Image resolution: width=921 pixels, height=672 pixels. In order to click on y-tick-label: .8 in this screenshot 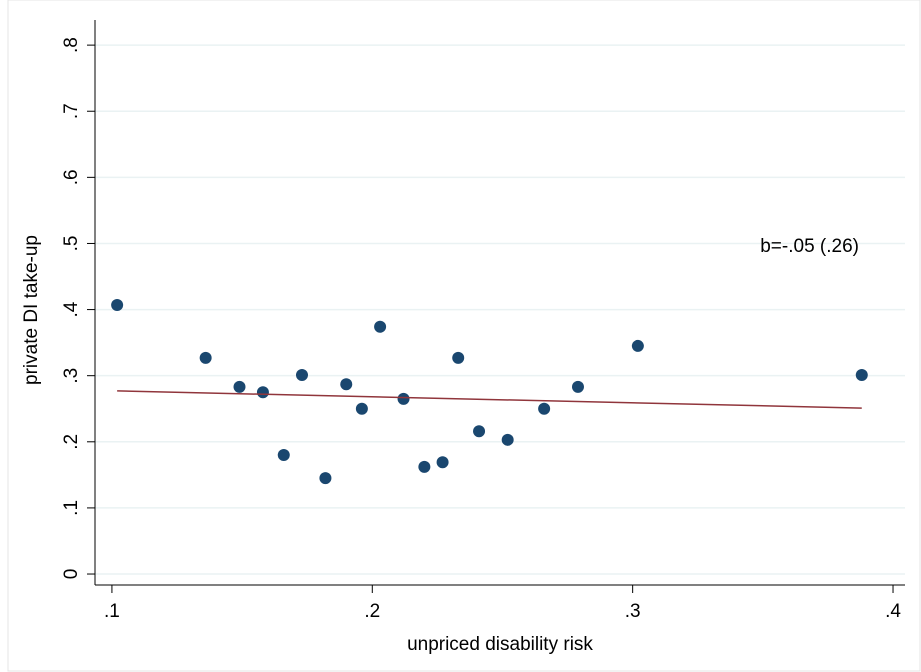, I will do `click(71, 45)`.